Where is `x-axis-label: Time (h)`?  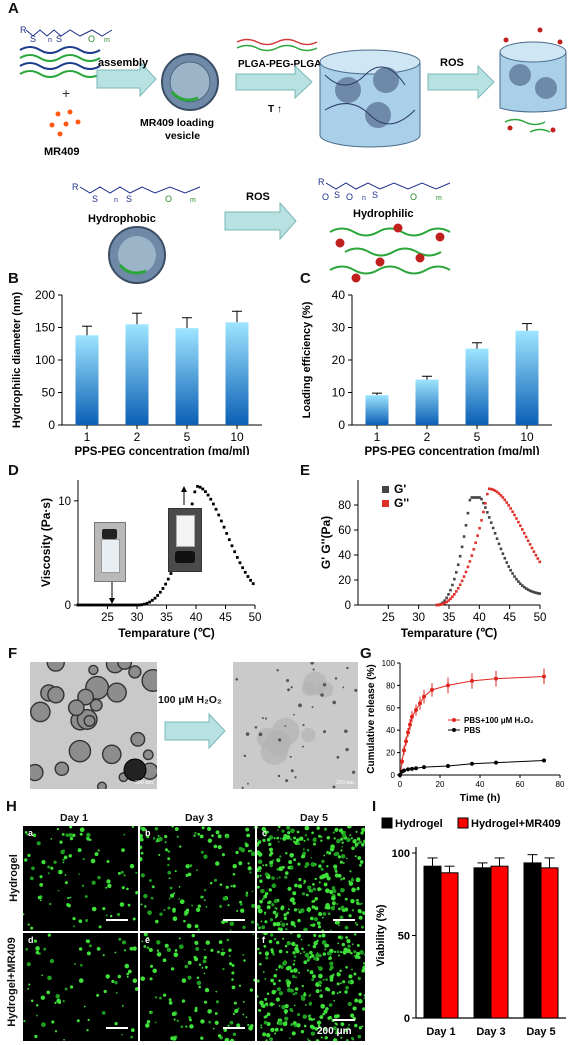
x-axis-label: Time (h) is located at coordinates (480, 798).